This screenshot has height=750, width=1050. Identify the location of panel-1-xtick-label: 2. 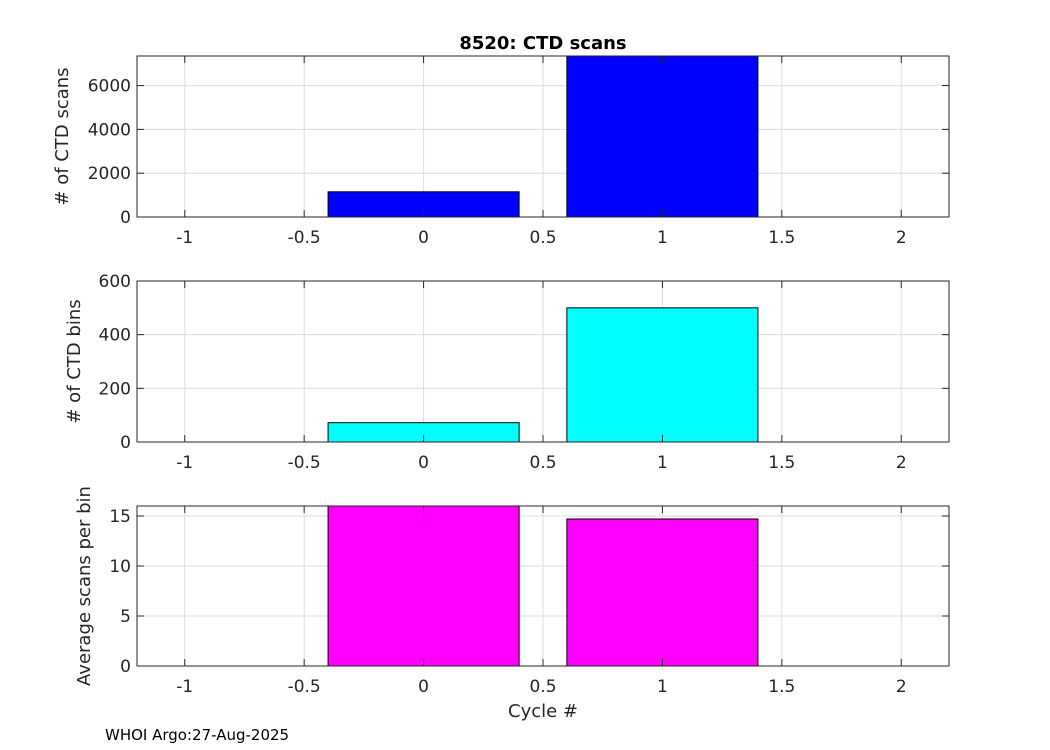
(901, 238).